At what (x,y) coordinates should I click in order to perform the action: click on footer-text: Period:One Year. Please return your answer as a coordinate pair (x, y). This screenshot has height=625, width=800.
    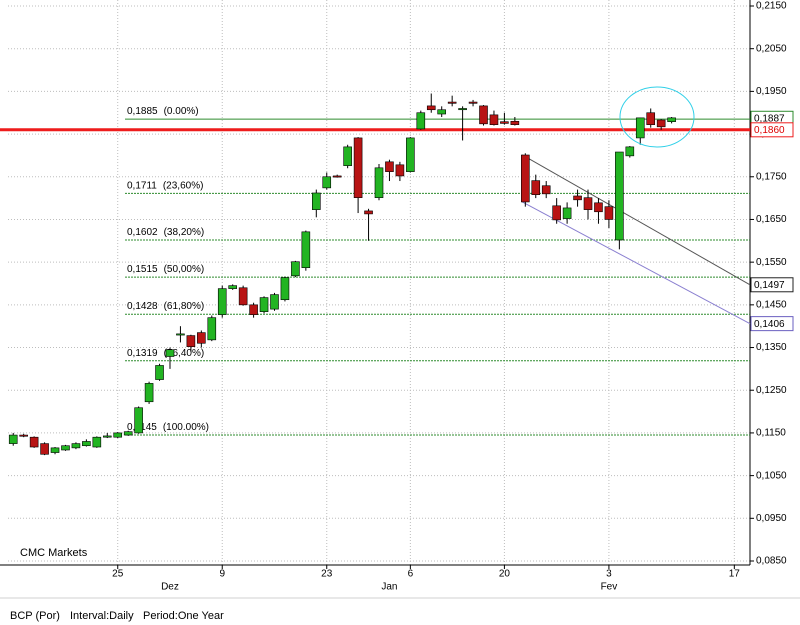
    Looking at the image, I should click on (183, 616).